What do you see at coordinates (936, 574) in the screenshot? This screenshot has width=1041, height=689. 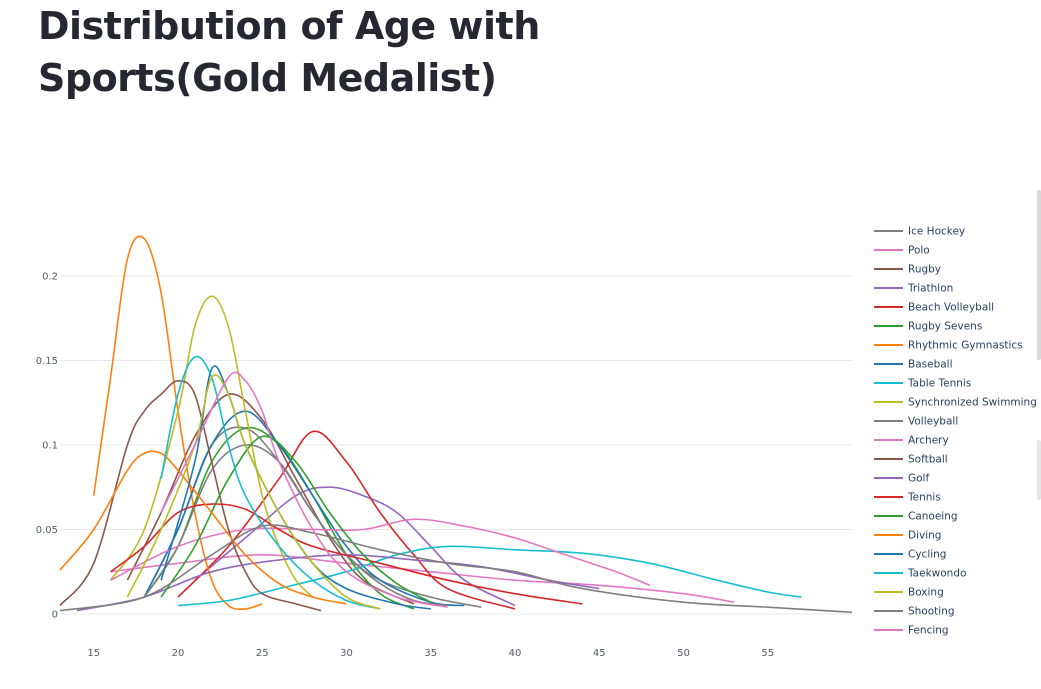 I see `legend-label: Taekwondo` at bounding box center [936, 574].